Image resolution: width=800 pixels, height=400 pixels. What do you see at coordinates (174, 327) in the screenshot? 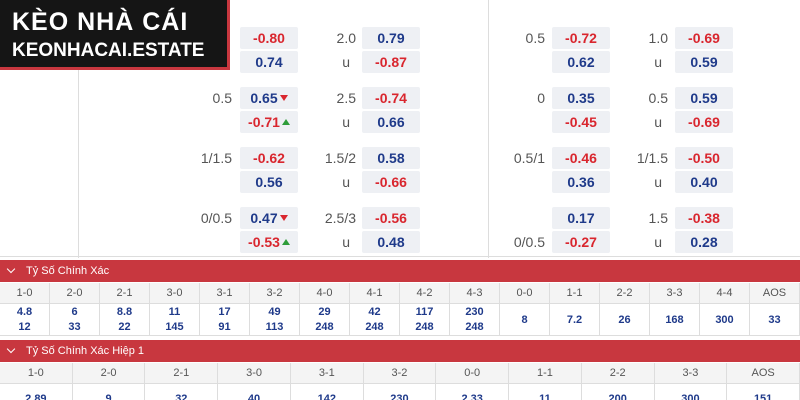
I see `score-odds: 145` at bounding box center [174, 327].